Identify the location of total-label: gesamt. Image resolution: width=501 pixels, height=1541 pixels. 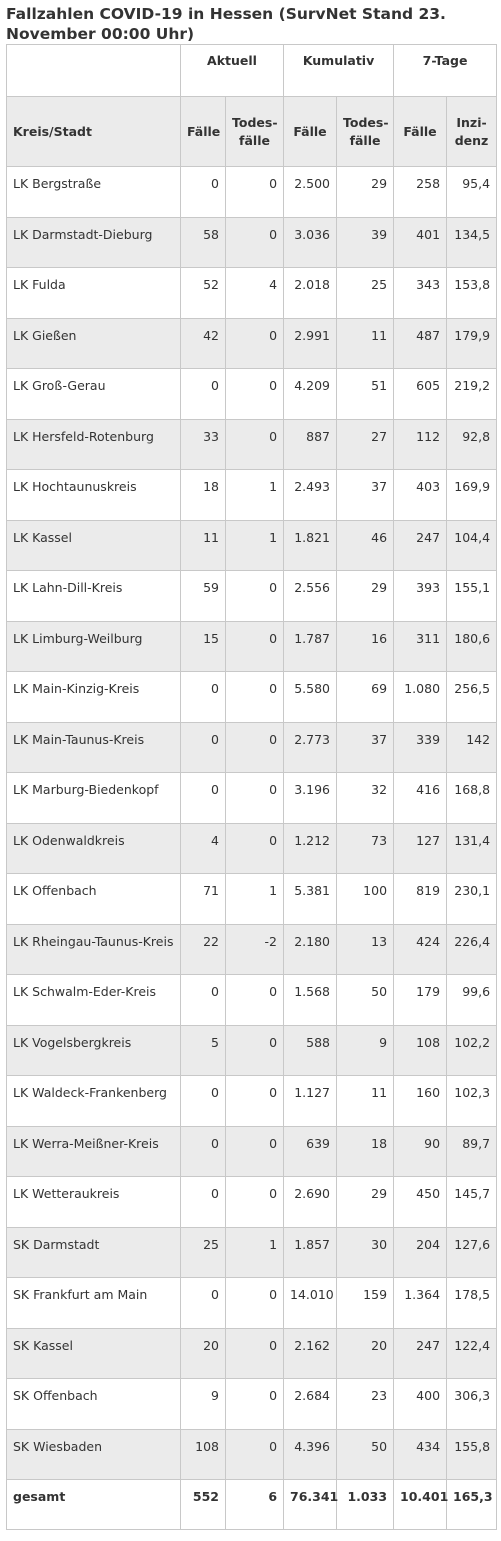
(93, 1504).